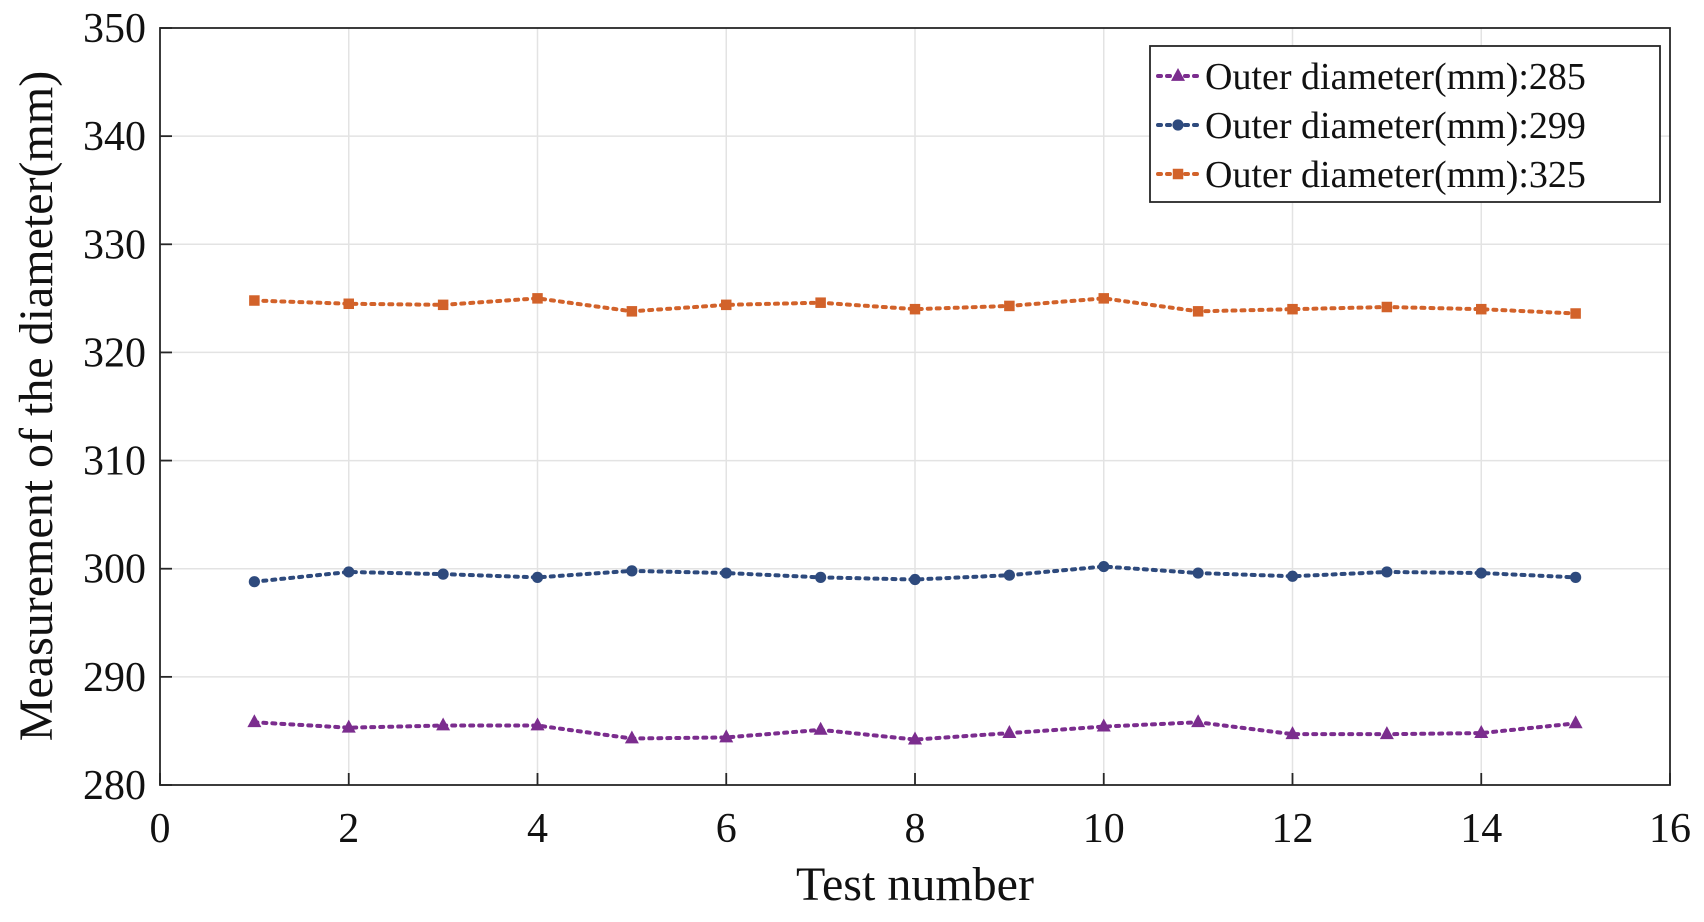 This screenshot has height=922, width=1704. Describe the element at coordinates (114, 462) in the screenshot. I see `y-tick-label: 310` at that location.